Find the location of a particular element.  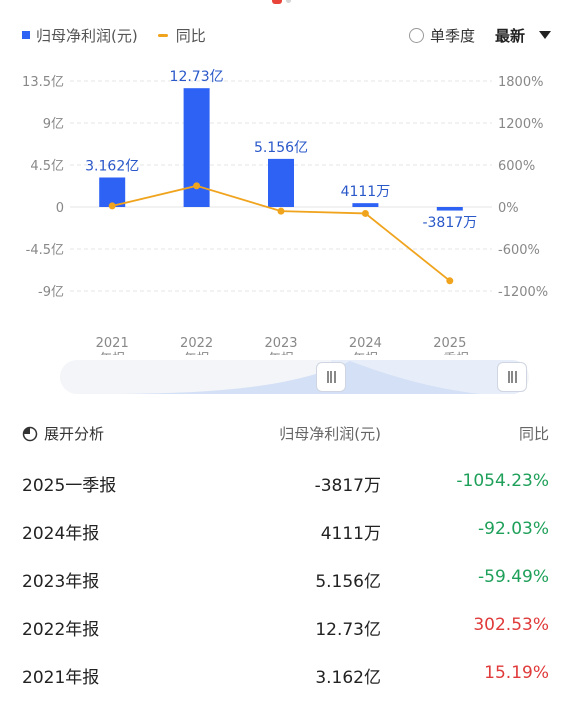

legend-line-series: 同比 is located at coordinates (181, 35).